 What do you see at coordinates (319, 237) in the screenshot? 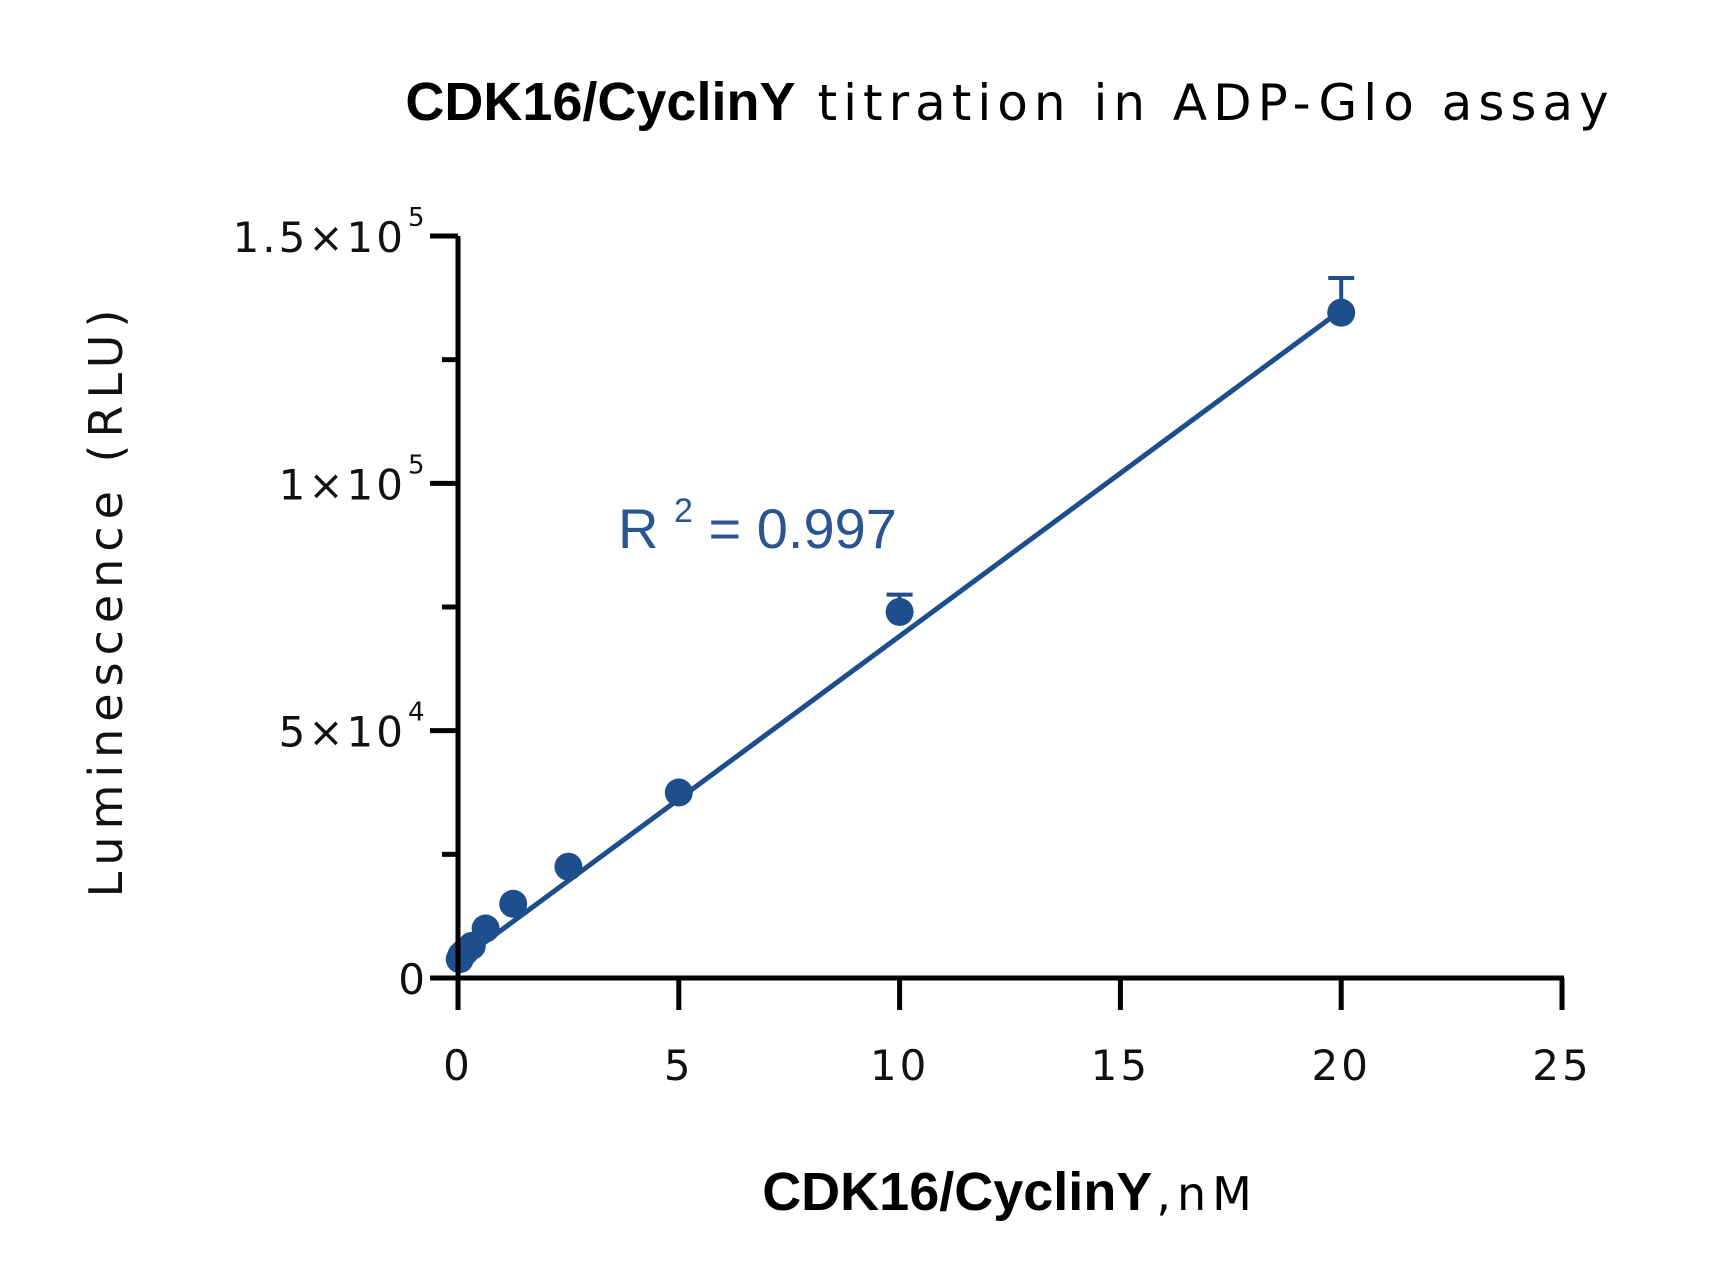
I see `y-tick-label: 1.5×10` at bounding box center [319, 237].